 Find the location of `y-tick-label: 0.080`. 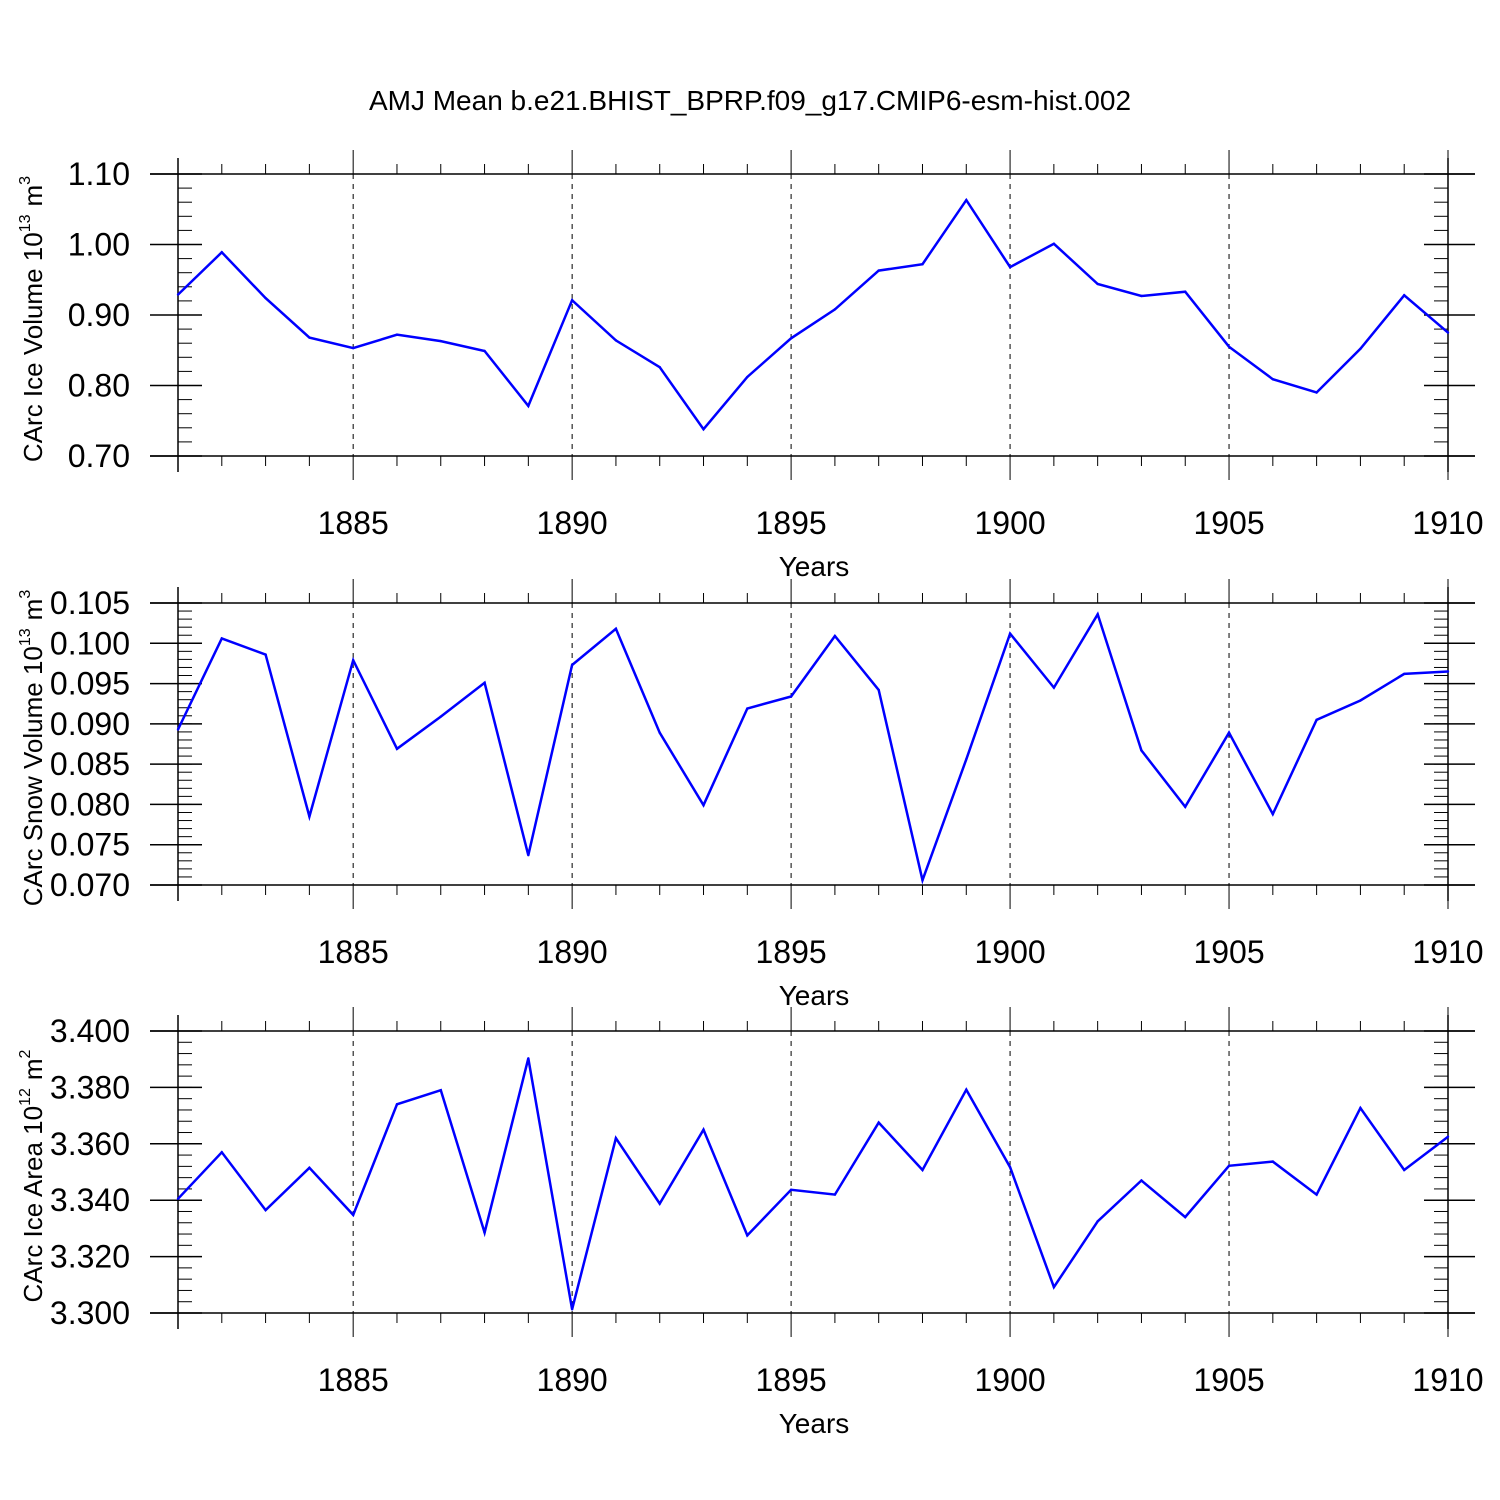

y-tick-label: 0.080 is located at coordinates (90, 804).